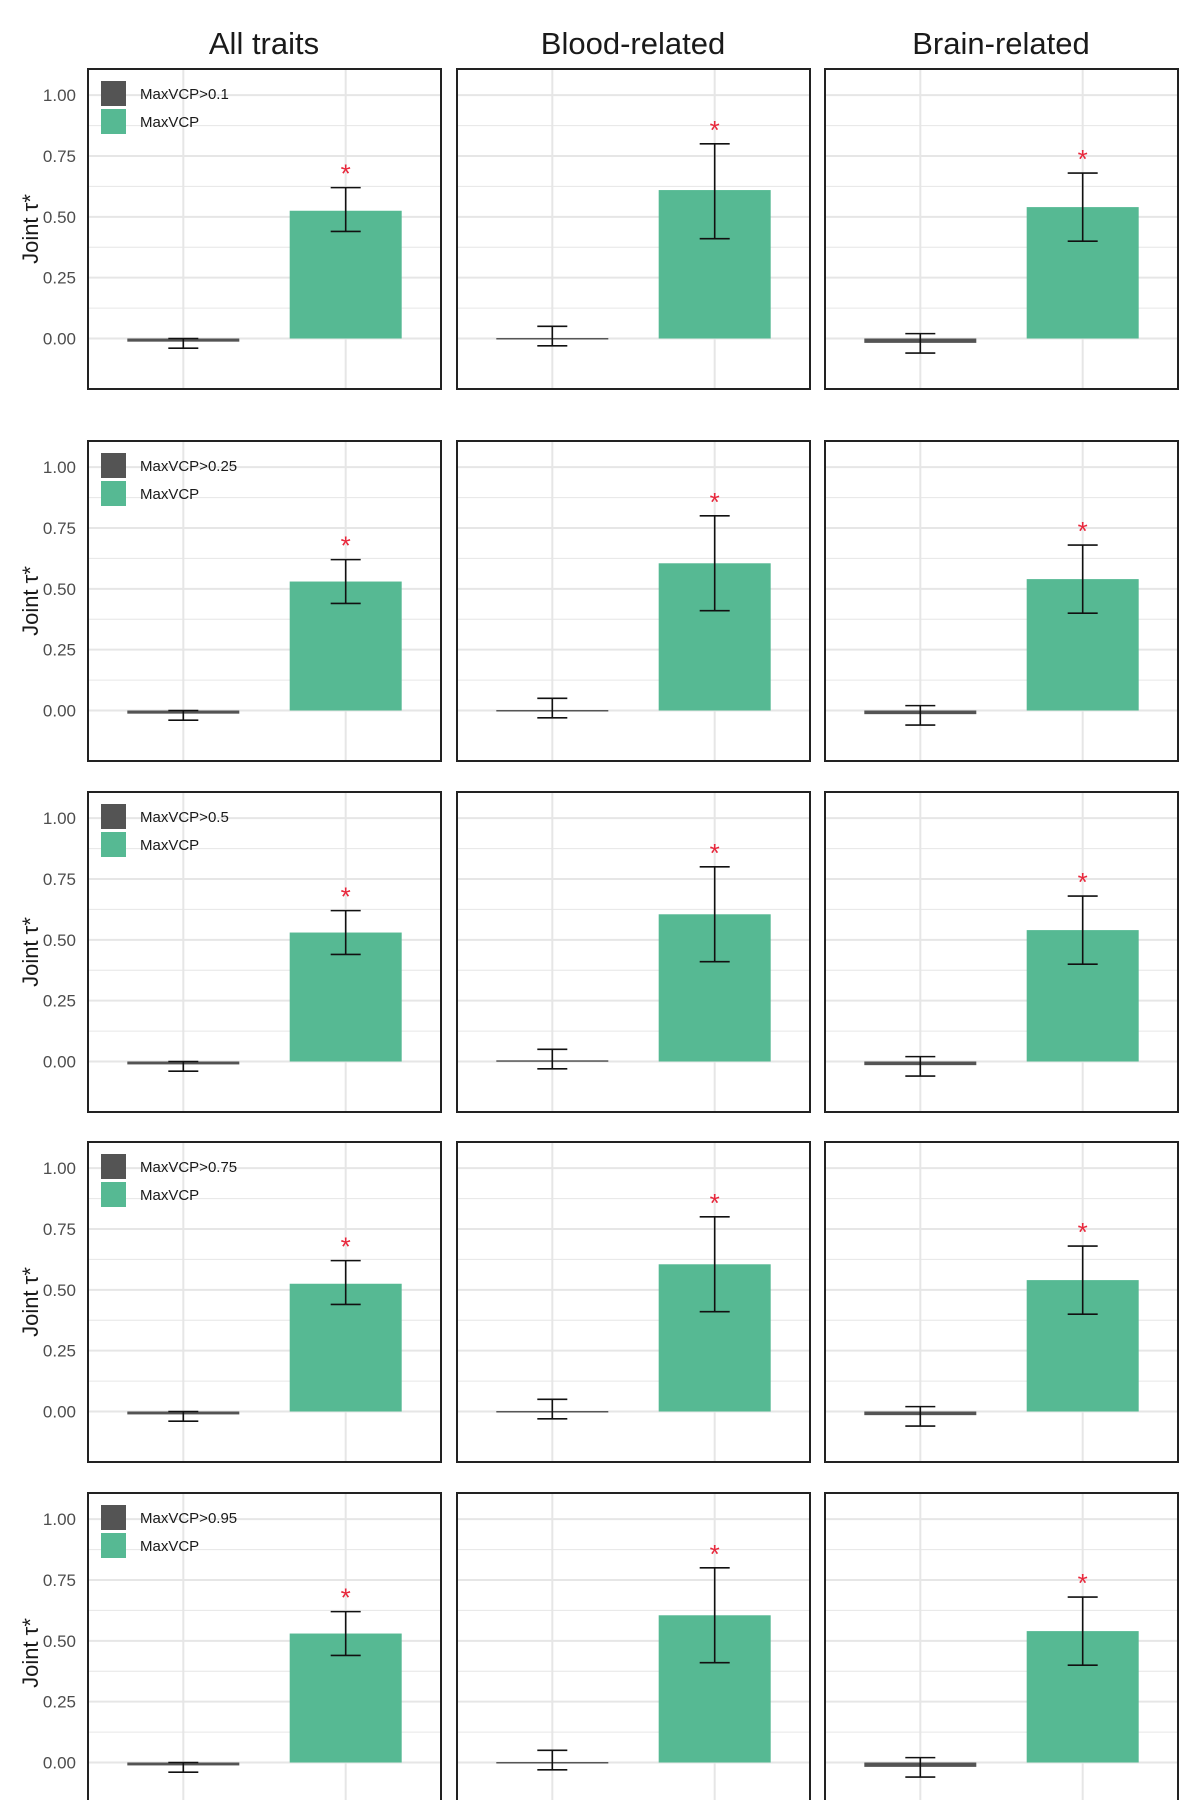 The width and height of the screenshot is (1200, 1800). I want to click on panel-5-2: *, so click(633, 1646).